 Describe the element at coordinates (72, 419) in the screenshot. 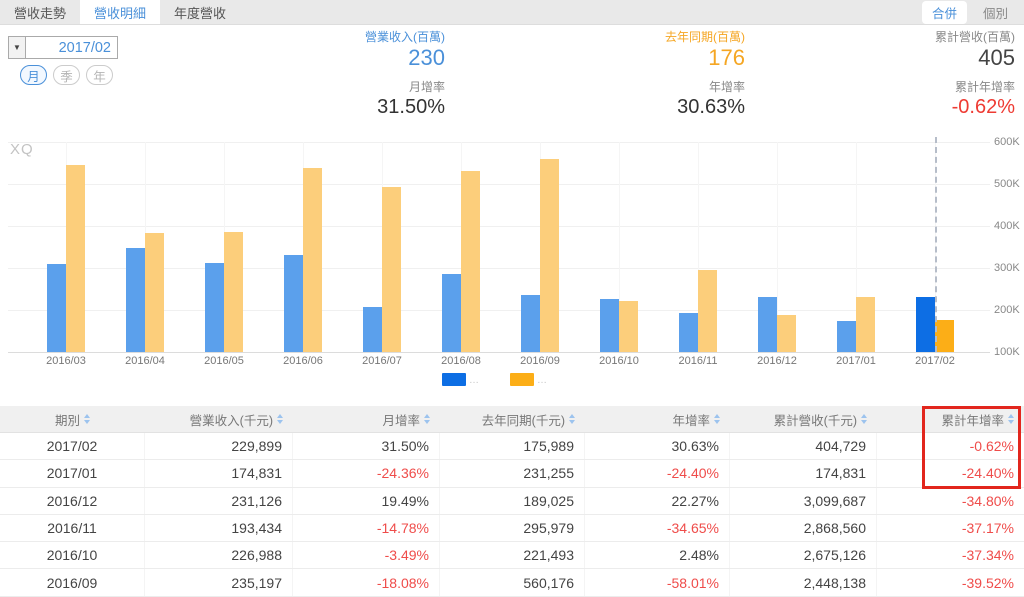

I see `header-col-period: 期別` at that location.